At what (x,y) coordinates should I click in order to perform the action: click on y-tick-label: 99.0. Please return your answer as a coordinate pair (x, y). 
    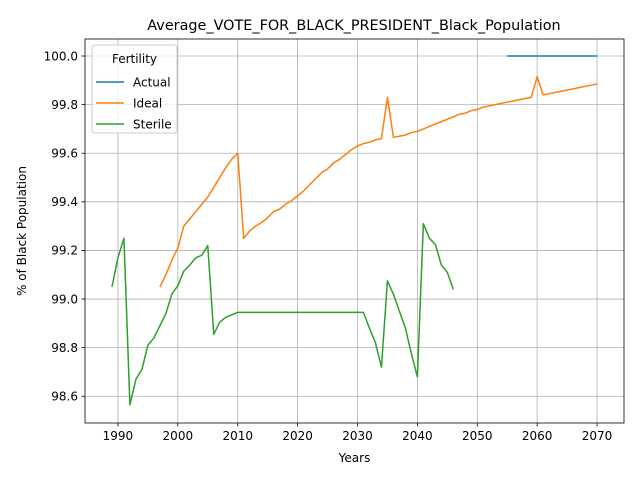
    Looking at the image, I should click on (64, 299).